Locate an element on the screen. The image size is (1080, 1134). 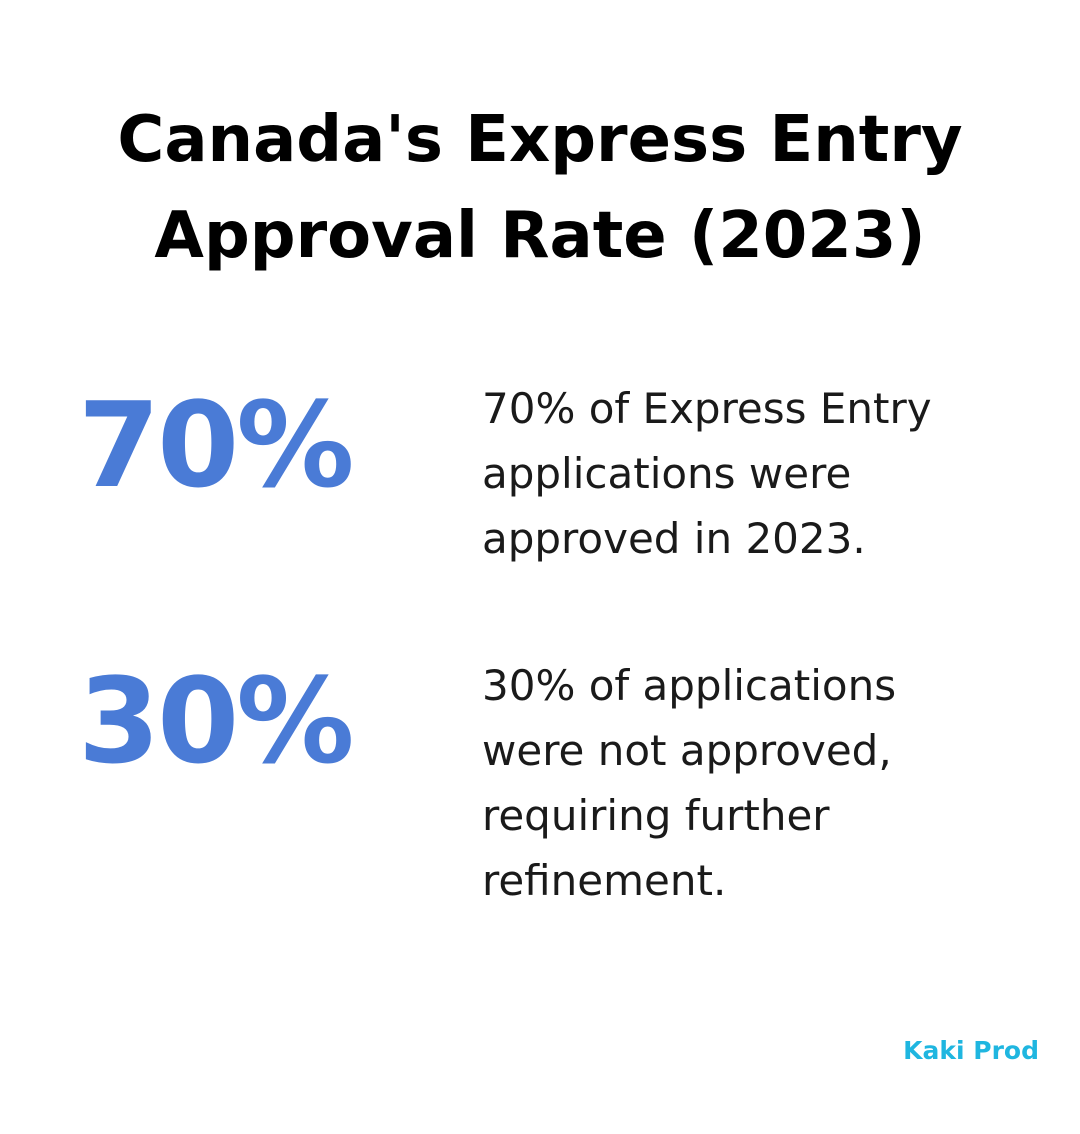
stat-description-line: requiring further is located at coordinates (656, 815).